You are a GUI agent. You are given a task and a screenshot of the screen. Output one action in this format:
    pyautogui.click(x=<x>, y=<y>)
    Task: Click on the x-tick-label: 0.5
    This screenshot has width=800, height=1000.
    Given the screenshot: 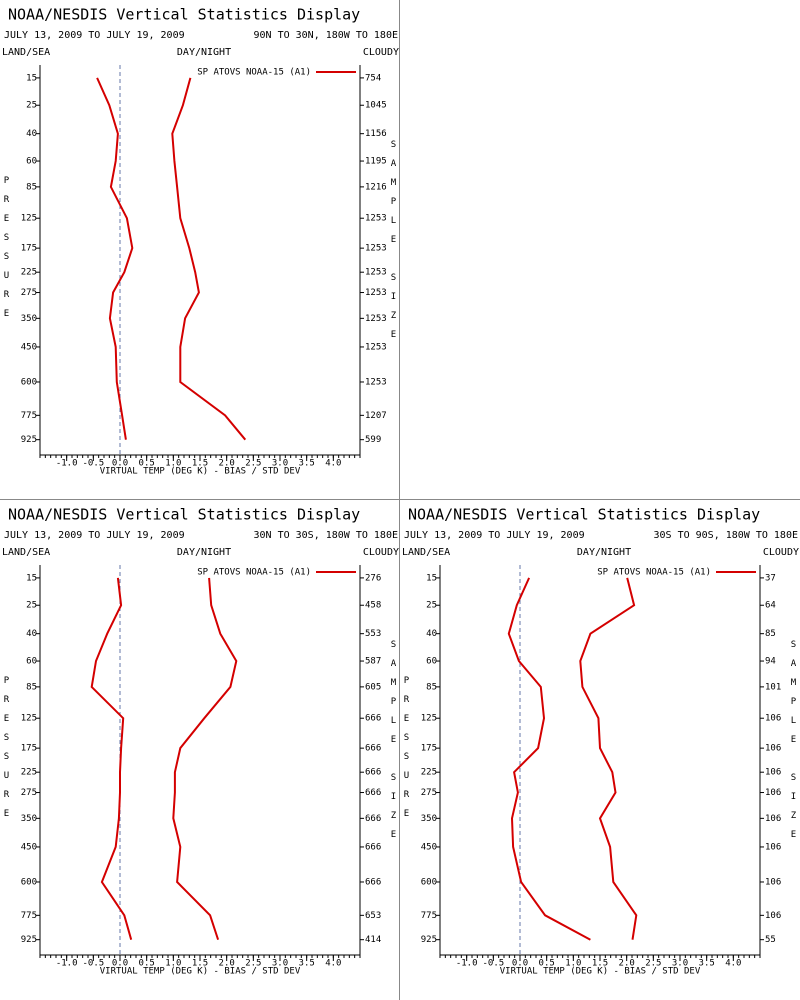 What is the action you would take?
    pyautogui.click(x=547, y=964)
    